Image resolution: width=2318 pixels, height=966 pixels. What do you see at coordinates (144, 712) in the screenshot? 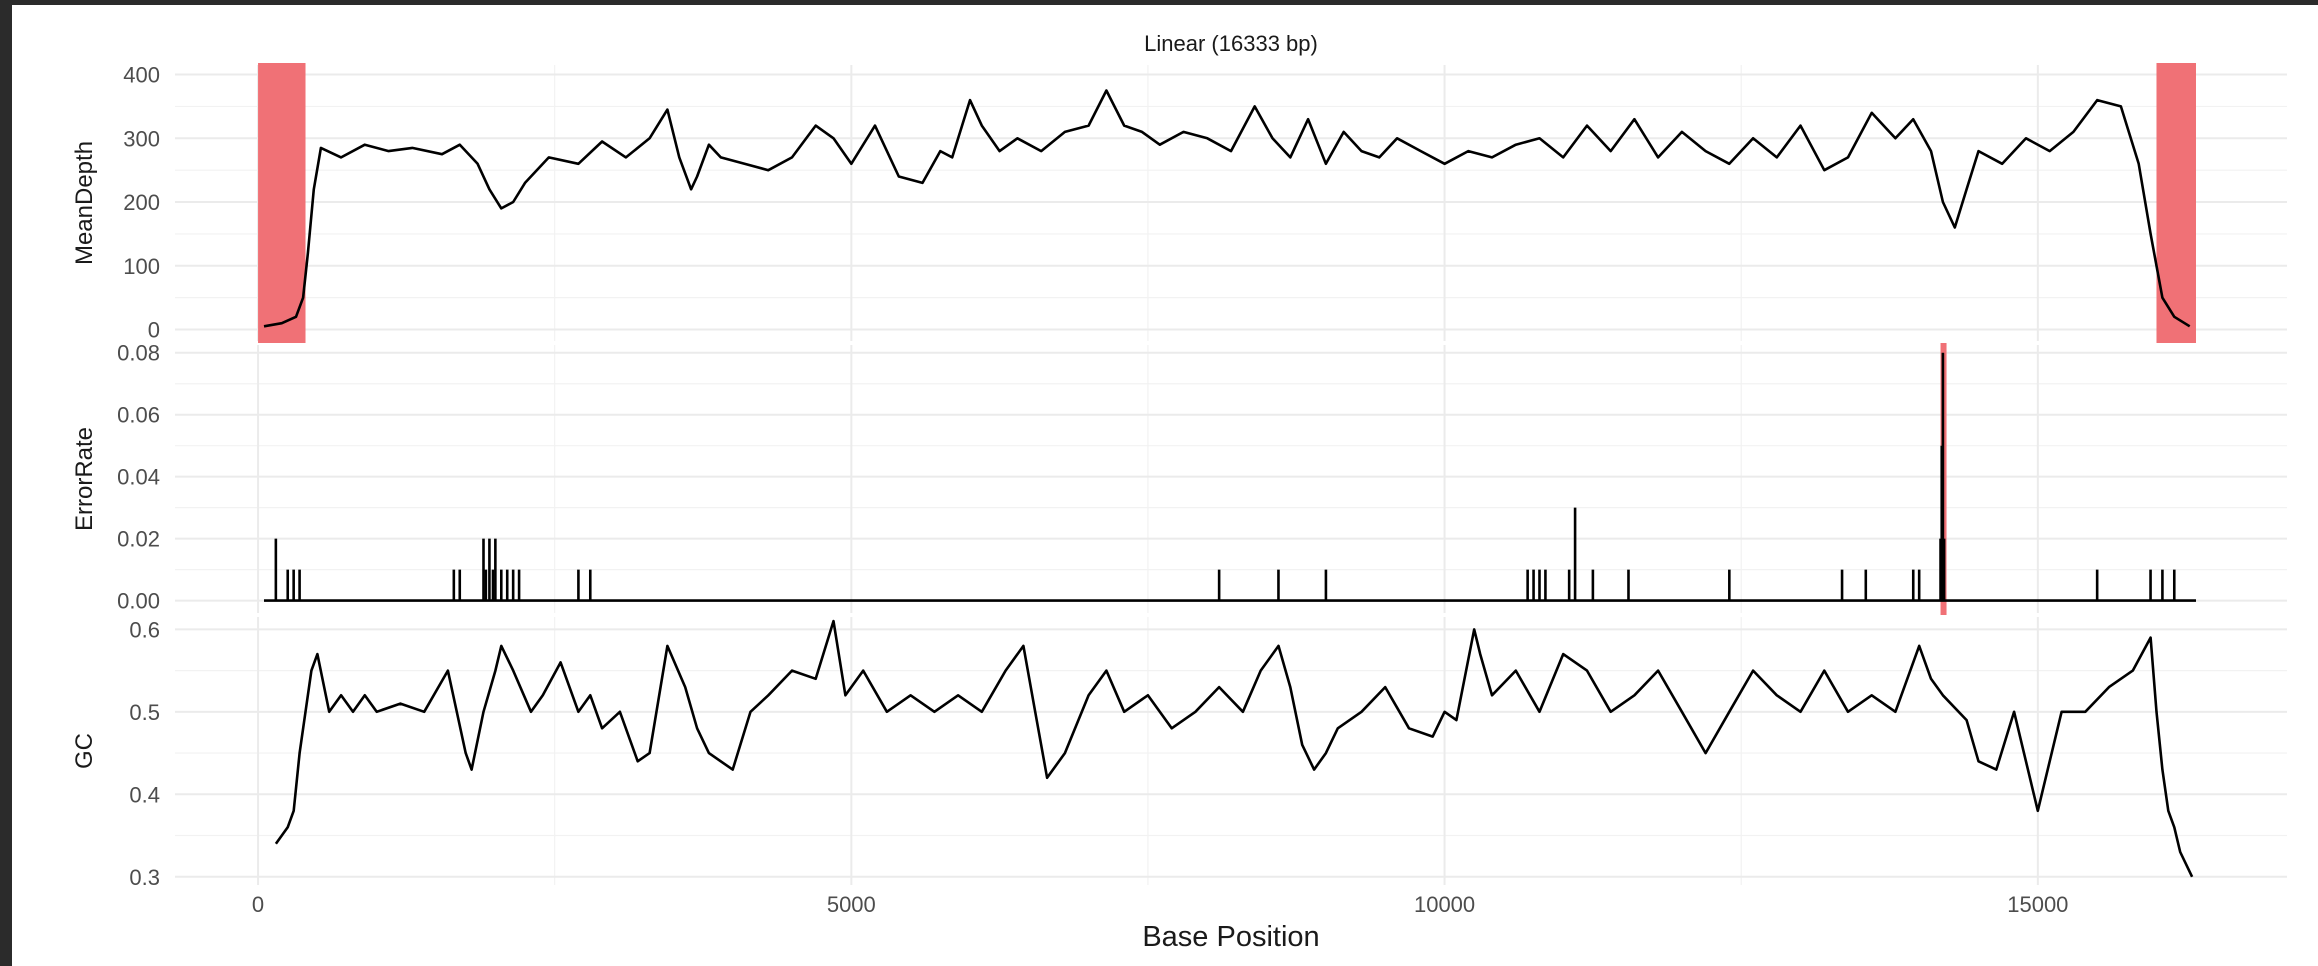
I see `panel-3-y-tick-label: 0.5` at bounding box center [144, 712].